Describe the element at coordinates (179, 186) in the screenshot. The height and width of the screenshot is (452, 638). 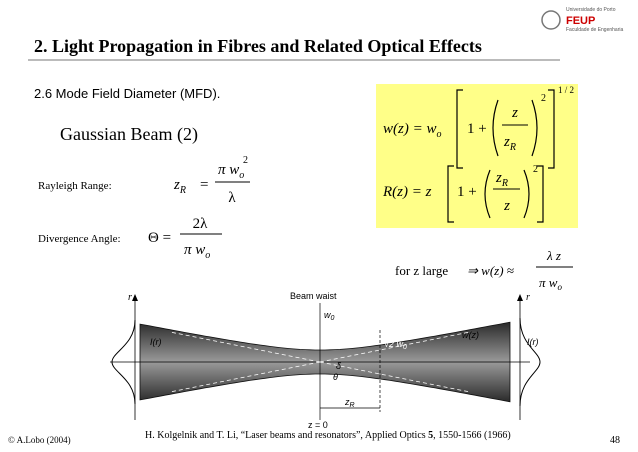
I see `lhs: zR` at that location.